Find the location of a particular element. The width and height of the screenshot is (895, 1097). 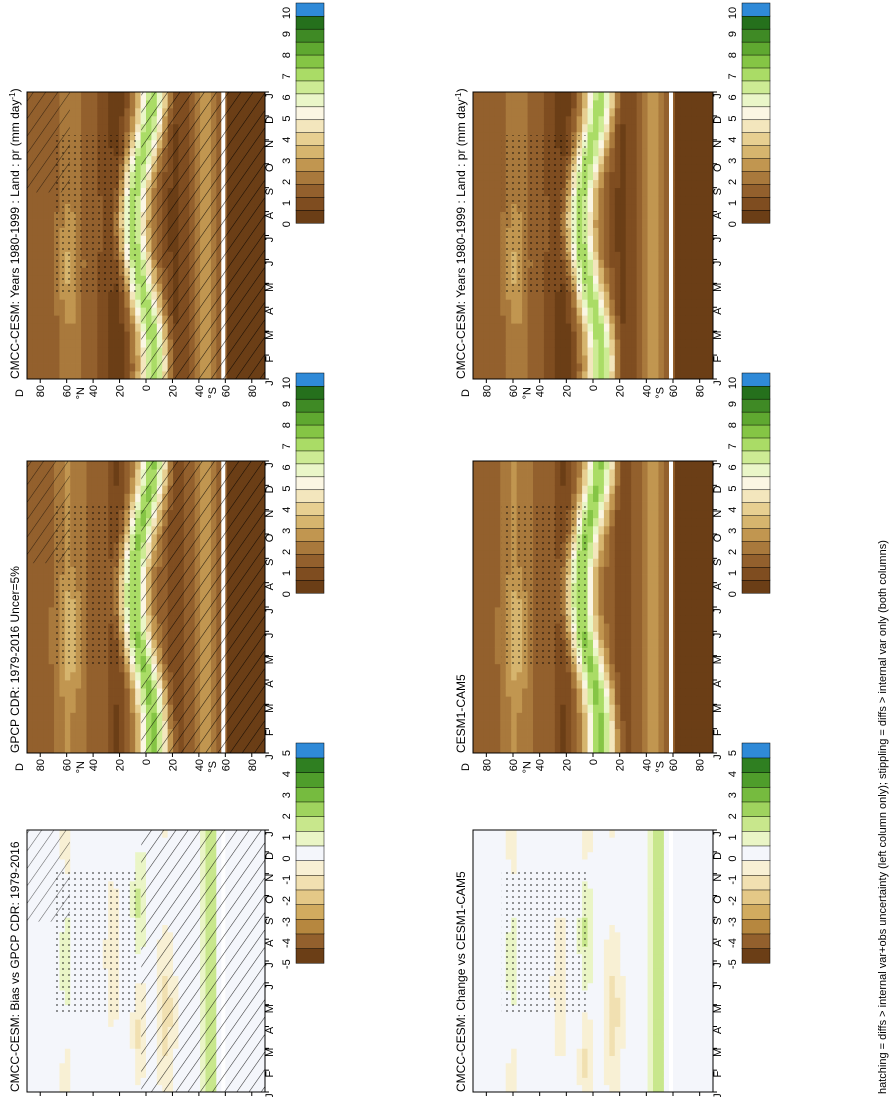

colorbar-tick-label: 2 is located at coordinates (287, 182).